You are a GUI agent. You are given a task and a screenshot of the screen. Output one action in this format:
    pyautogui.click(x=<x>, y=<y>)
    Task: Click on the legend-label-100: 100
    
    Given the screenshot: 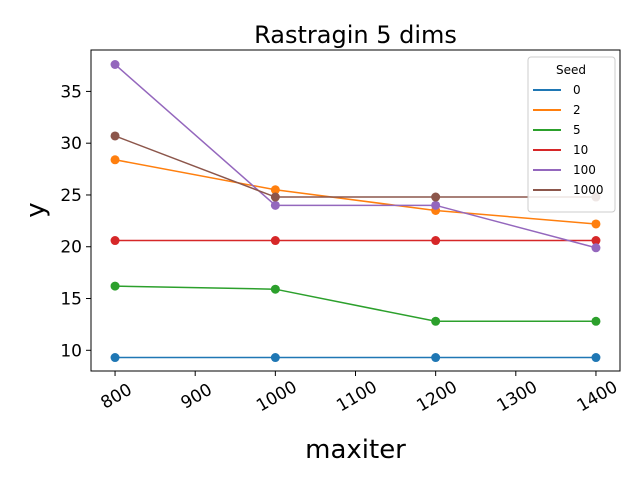 What is the action you would take?
    pyautogui.click(x=584, y=170)
    